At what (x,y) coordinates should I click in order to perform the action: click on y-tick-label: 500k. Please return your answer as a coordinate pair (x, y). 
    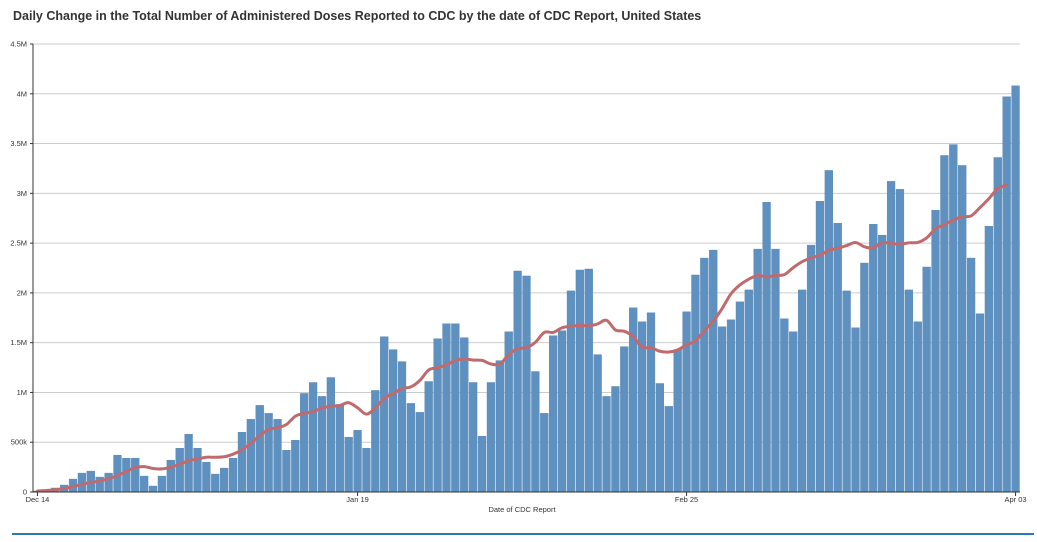
    Looking at the image, I should click on (19, 442).